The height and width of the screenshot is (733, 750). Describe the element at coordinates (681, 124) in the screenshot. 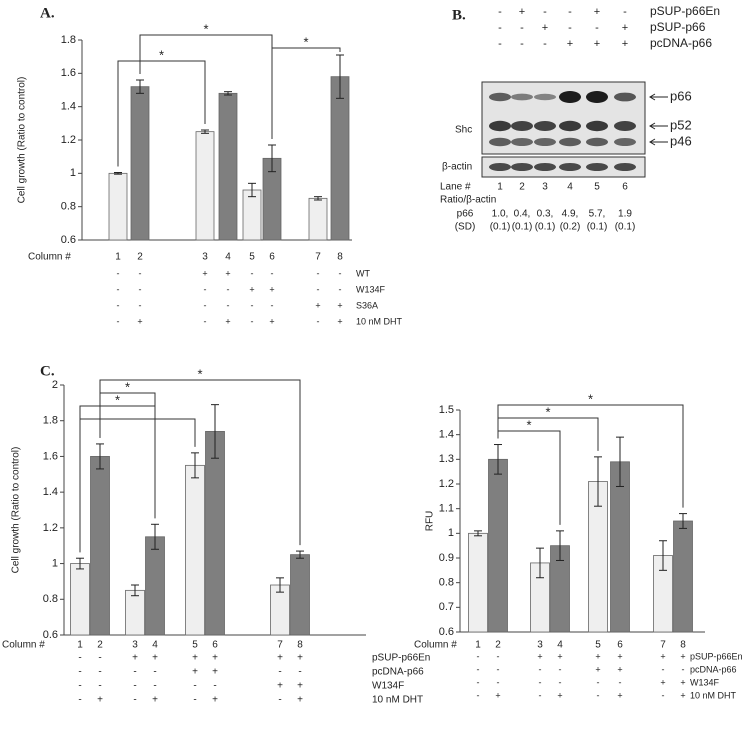

I see `band-label: p52` at that location.